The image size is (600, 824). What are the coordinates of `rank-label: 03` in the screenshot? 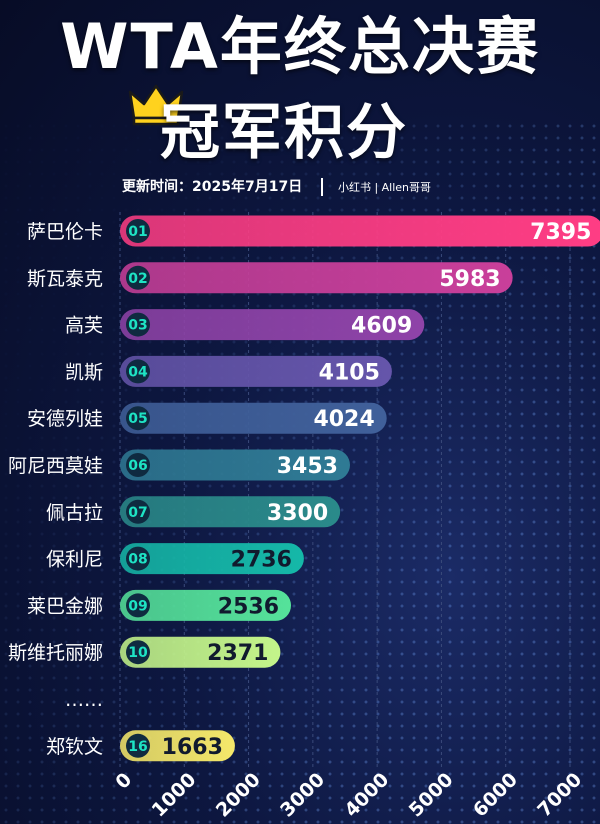 It's located at (137, 326).